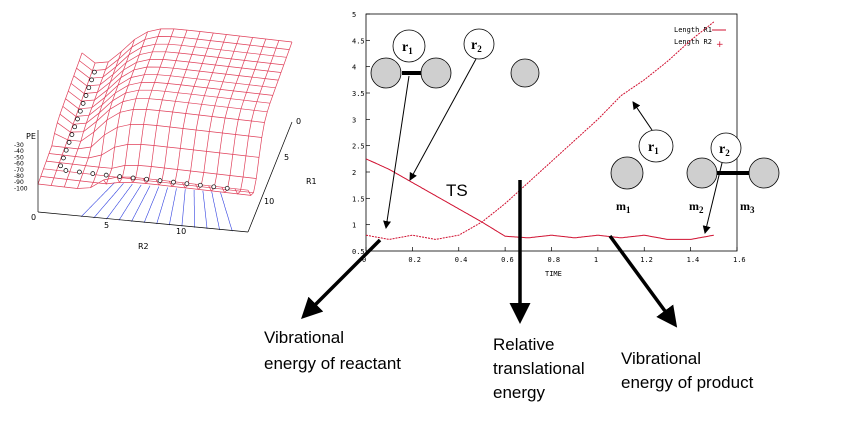  What do you see at coordinates (354, 226) in the screenshot?
I see `y-tick-label: 1` at bounding box center [354, 226].